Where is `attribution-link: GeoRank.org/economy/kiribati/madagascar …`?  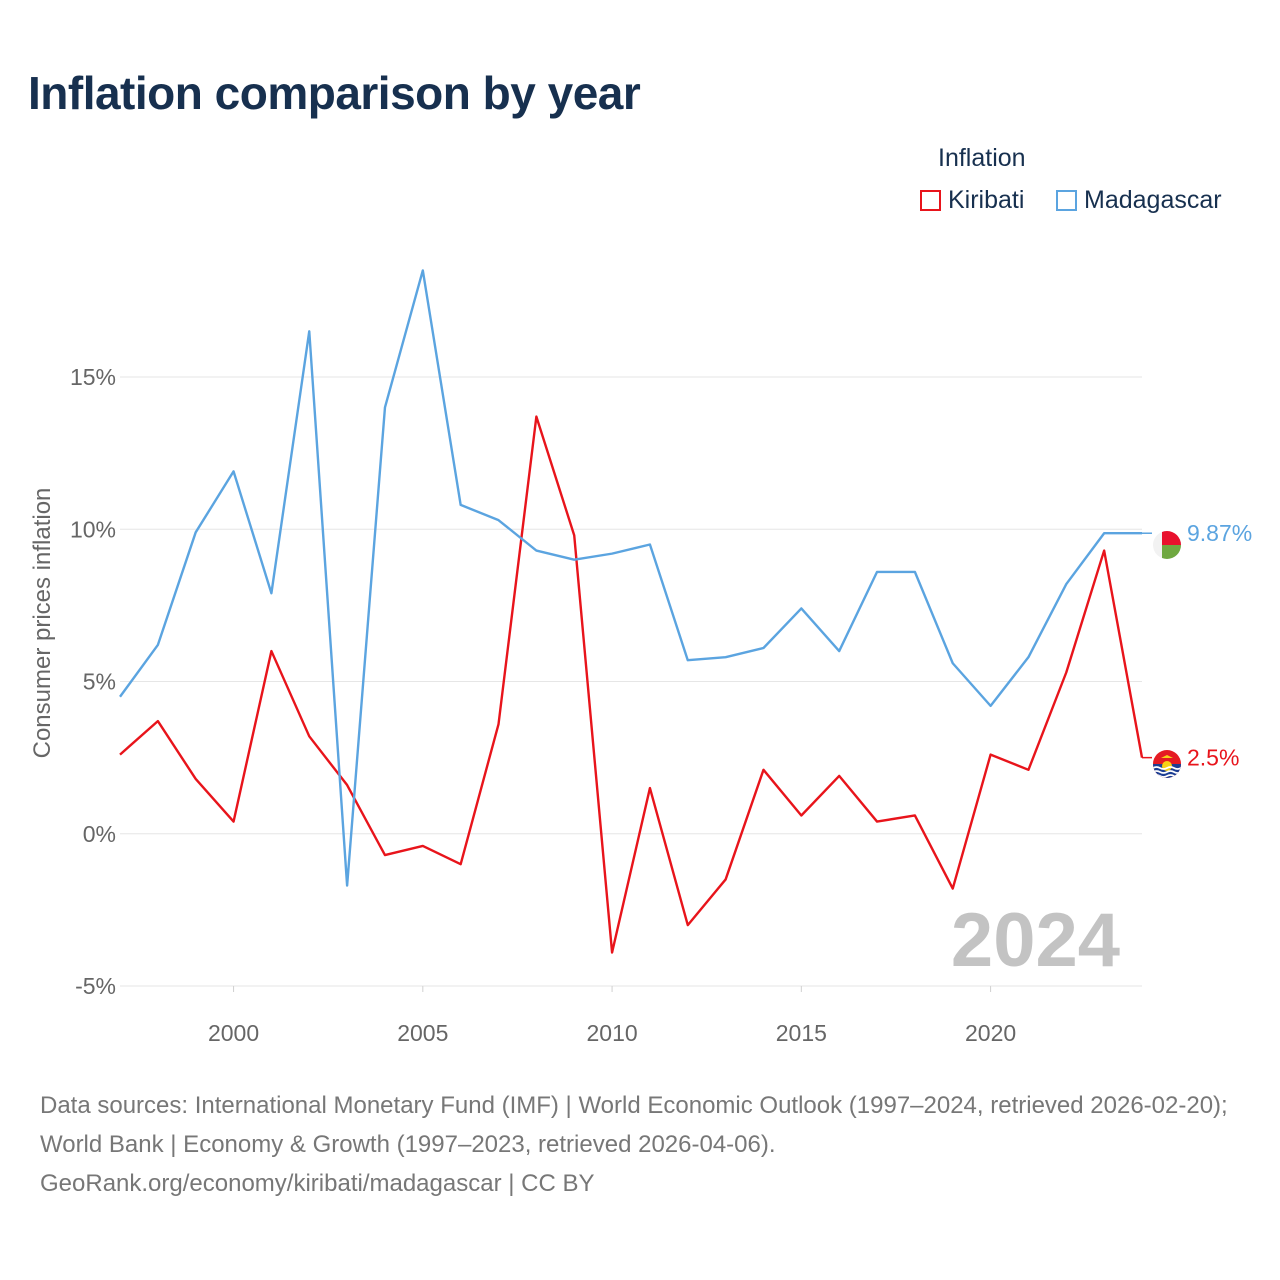
attribution-link: GeoRank.org/economy/kiribati/madagascar … is located at coordinates (317, 1183).